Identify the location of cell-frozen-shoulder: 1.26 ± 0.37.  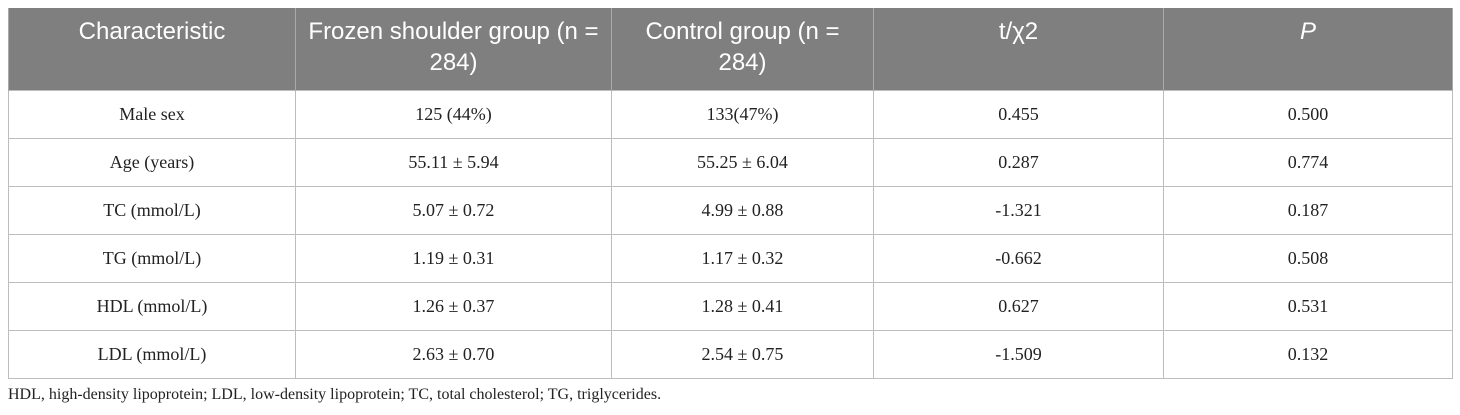
(453, 306).